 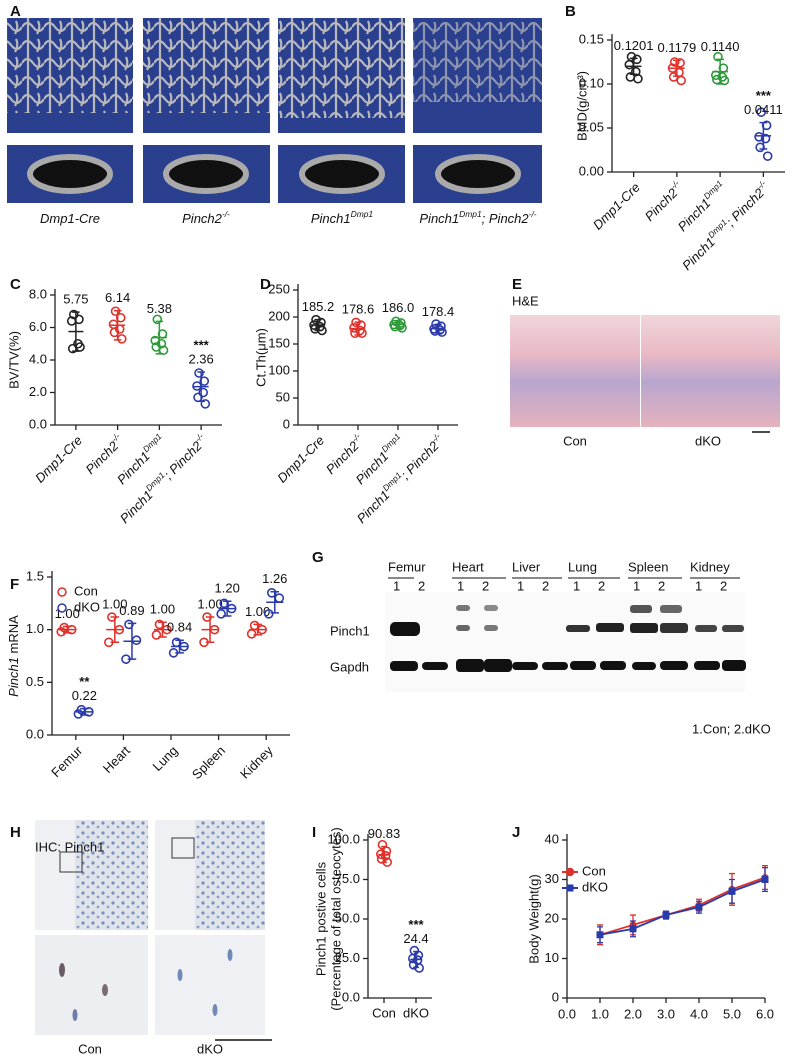 What do you see at coordinates (407, 566) in the screenshot?
I see `tissue-label: Femur` at bounding box center [407, 566].